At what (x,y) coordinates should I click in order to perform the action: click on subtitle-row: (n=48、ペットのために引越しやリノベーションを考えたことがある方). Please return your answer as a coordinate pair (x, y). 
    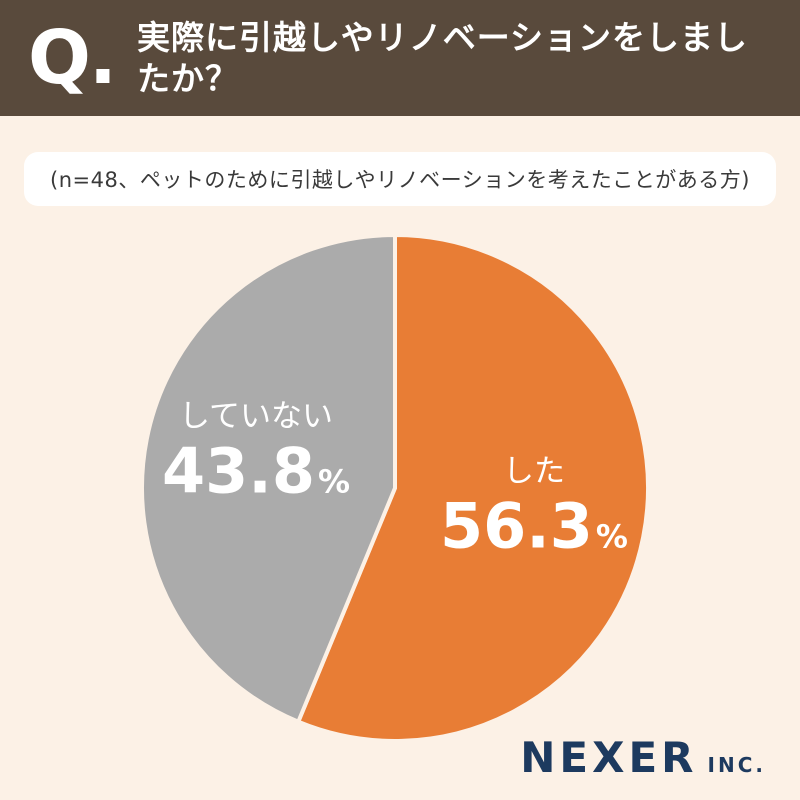
    Looking at the image, I should click on (400, 179).